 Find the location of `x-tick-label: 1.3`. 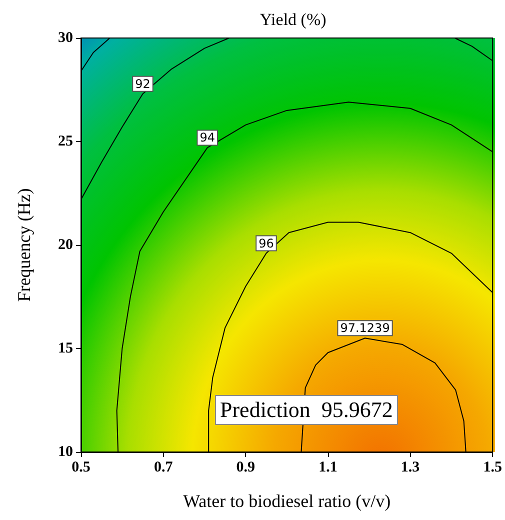

x-tick-label: 1.3 is located at coordinates (410, 468).